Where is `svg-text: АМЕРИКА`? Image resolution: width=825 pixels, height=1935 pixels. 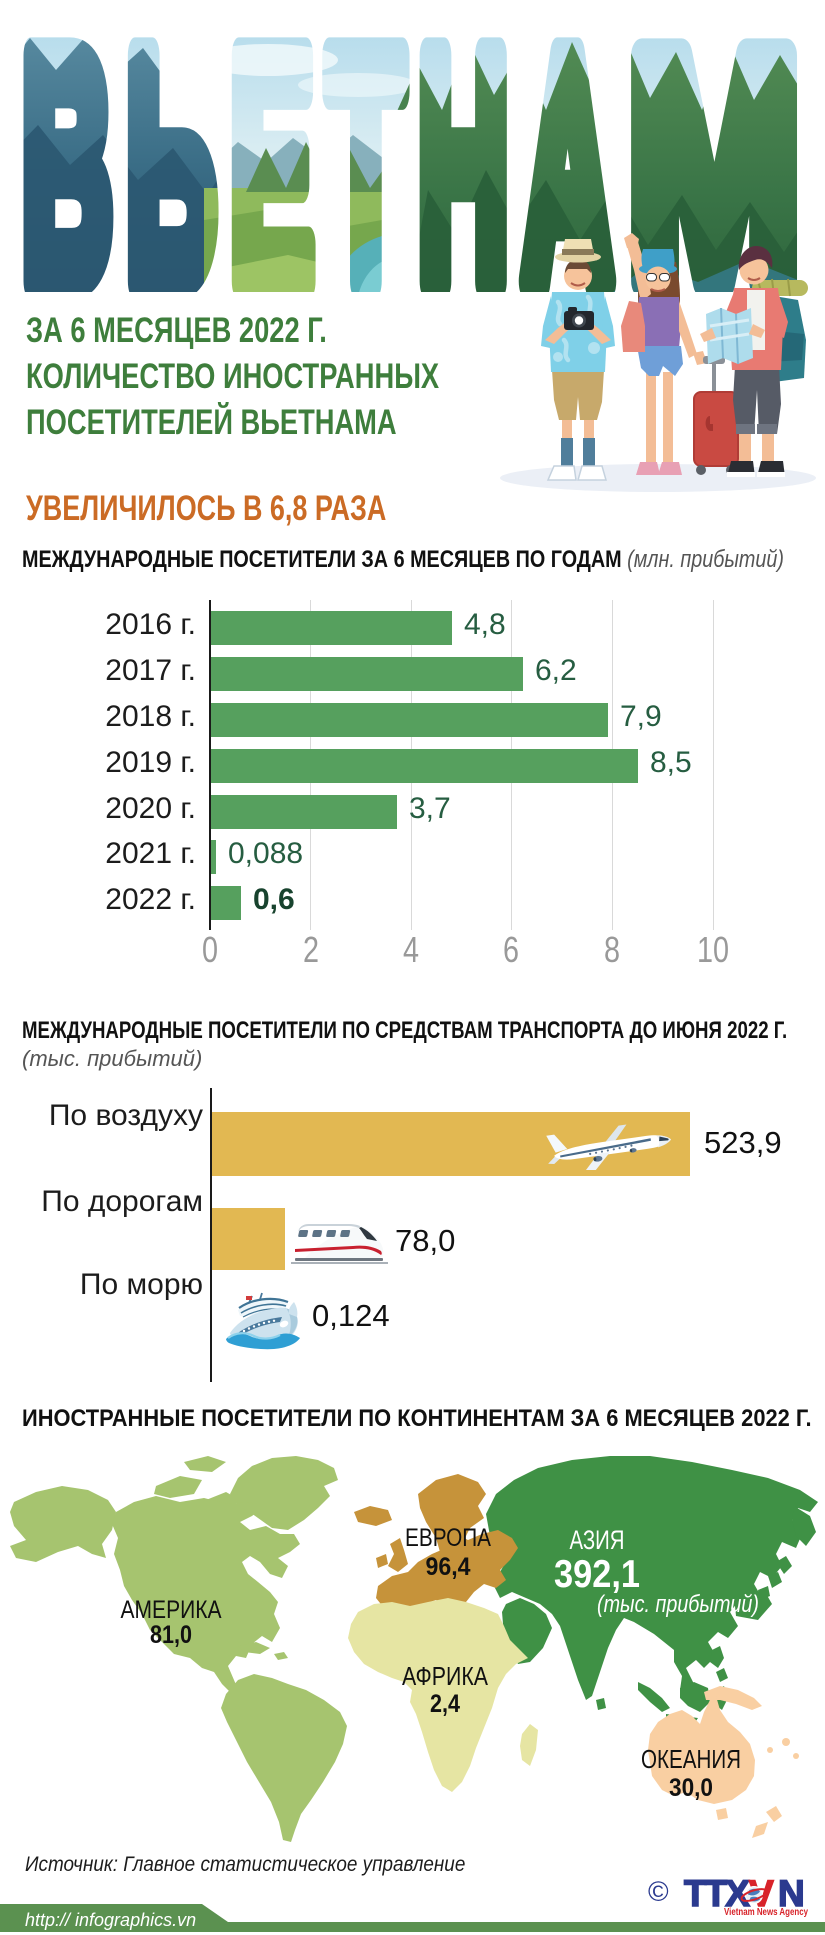
svg-text: АМЕРИКА is located at coordinates (171, 1610).